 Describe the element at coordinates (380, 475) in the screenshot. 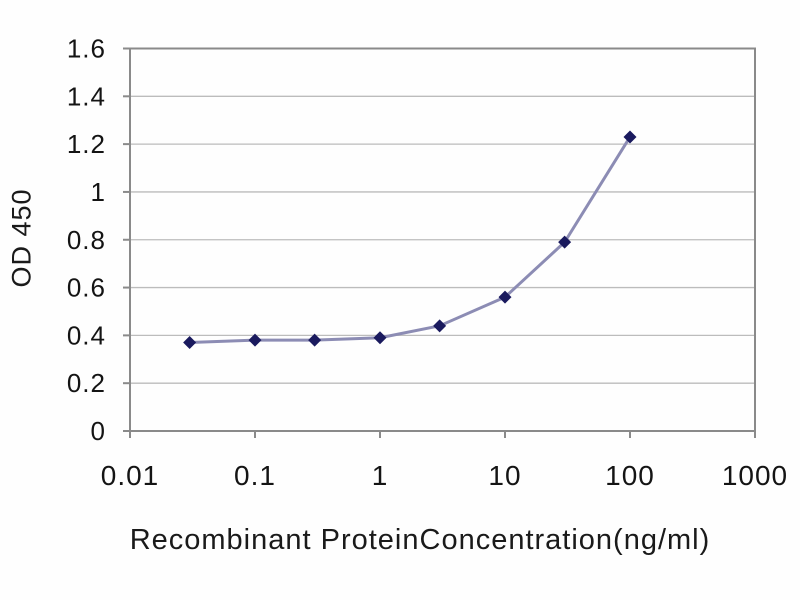

I see `x-tick-label: 1` at that location.